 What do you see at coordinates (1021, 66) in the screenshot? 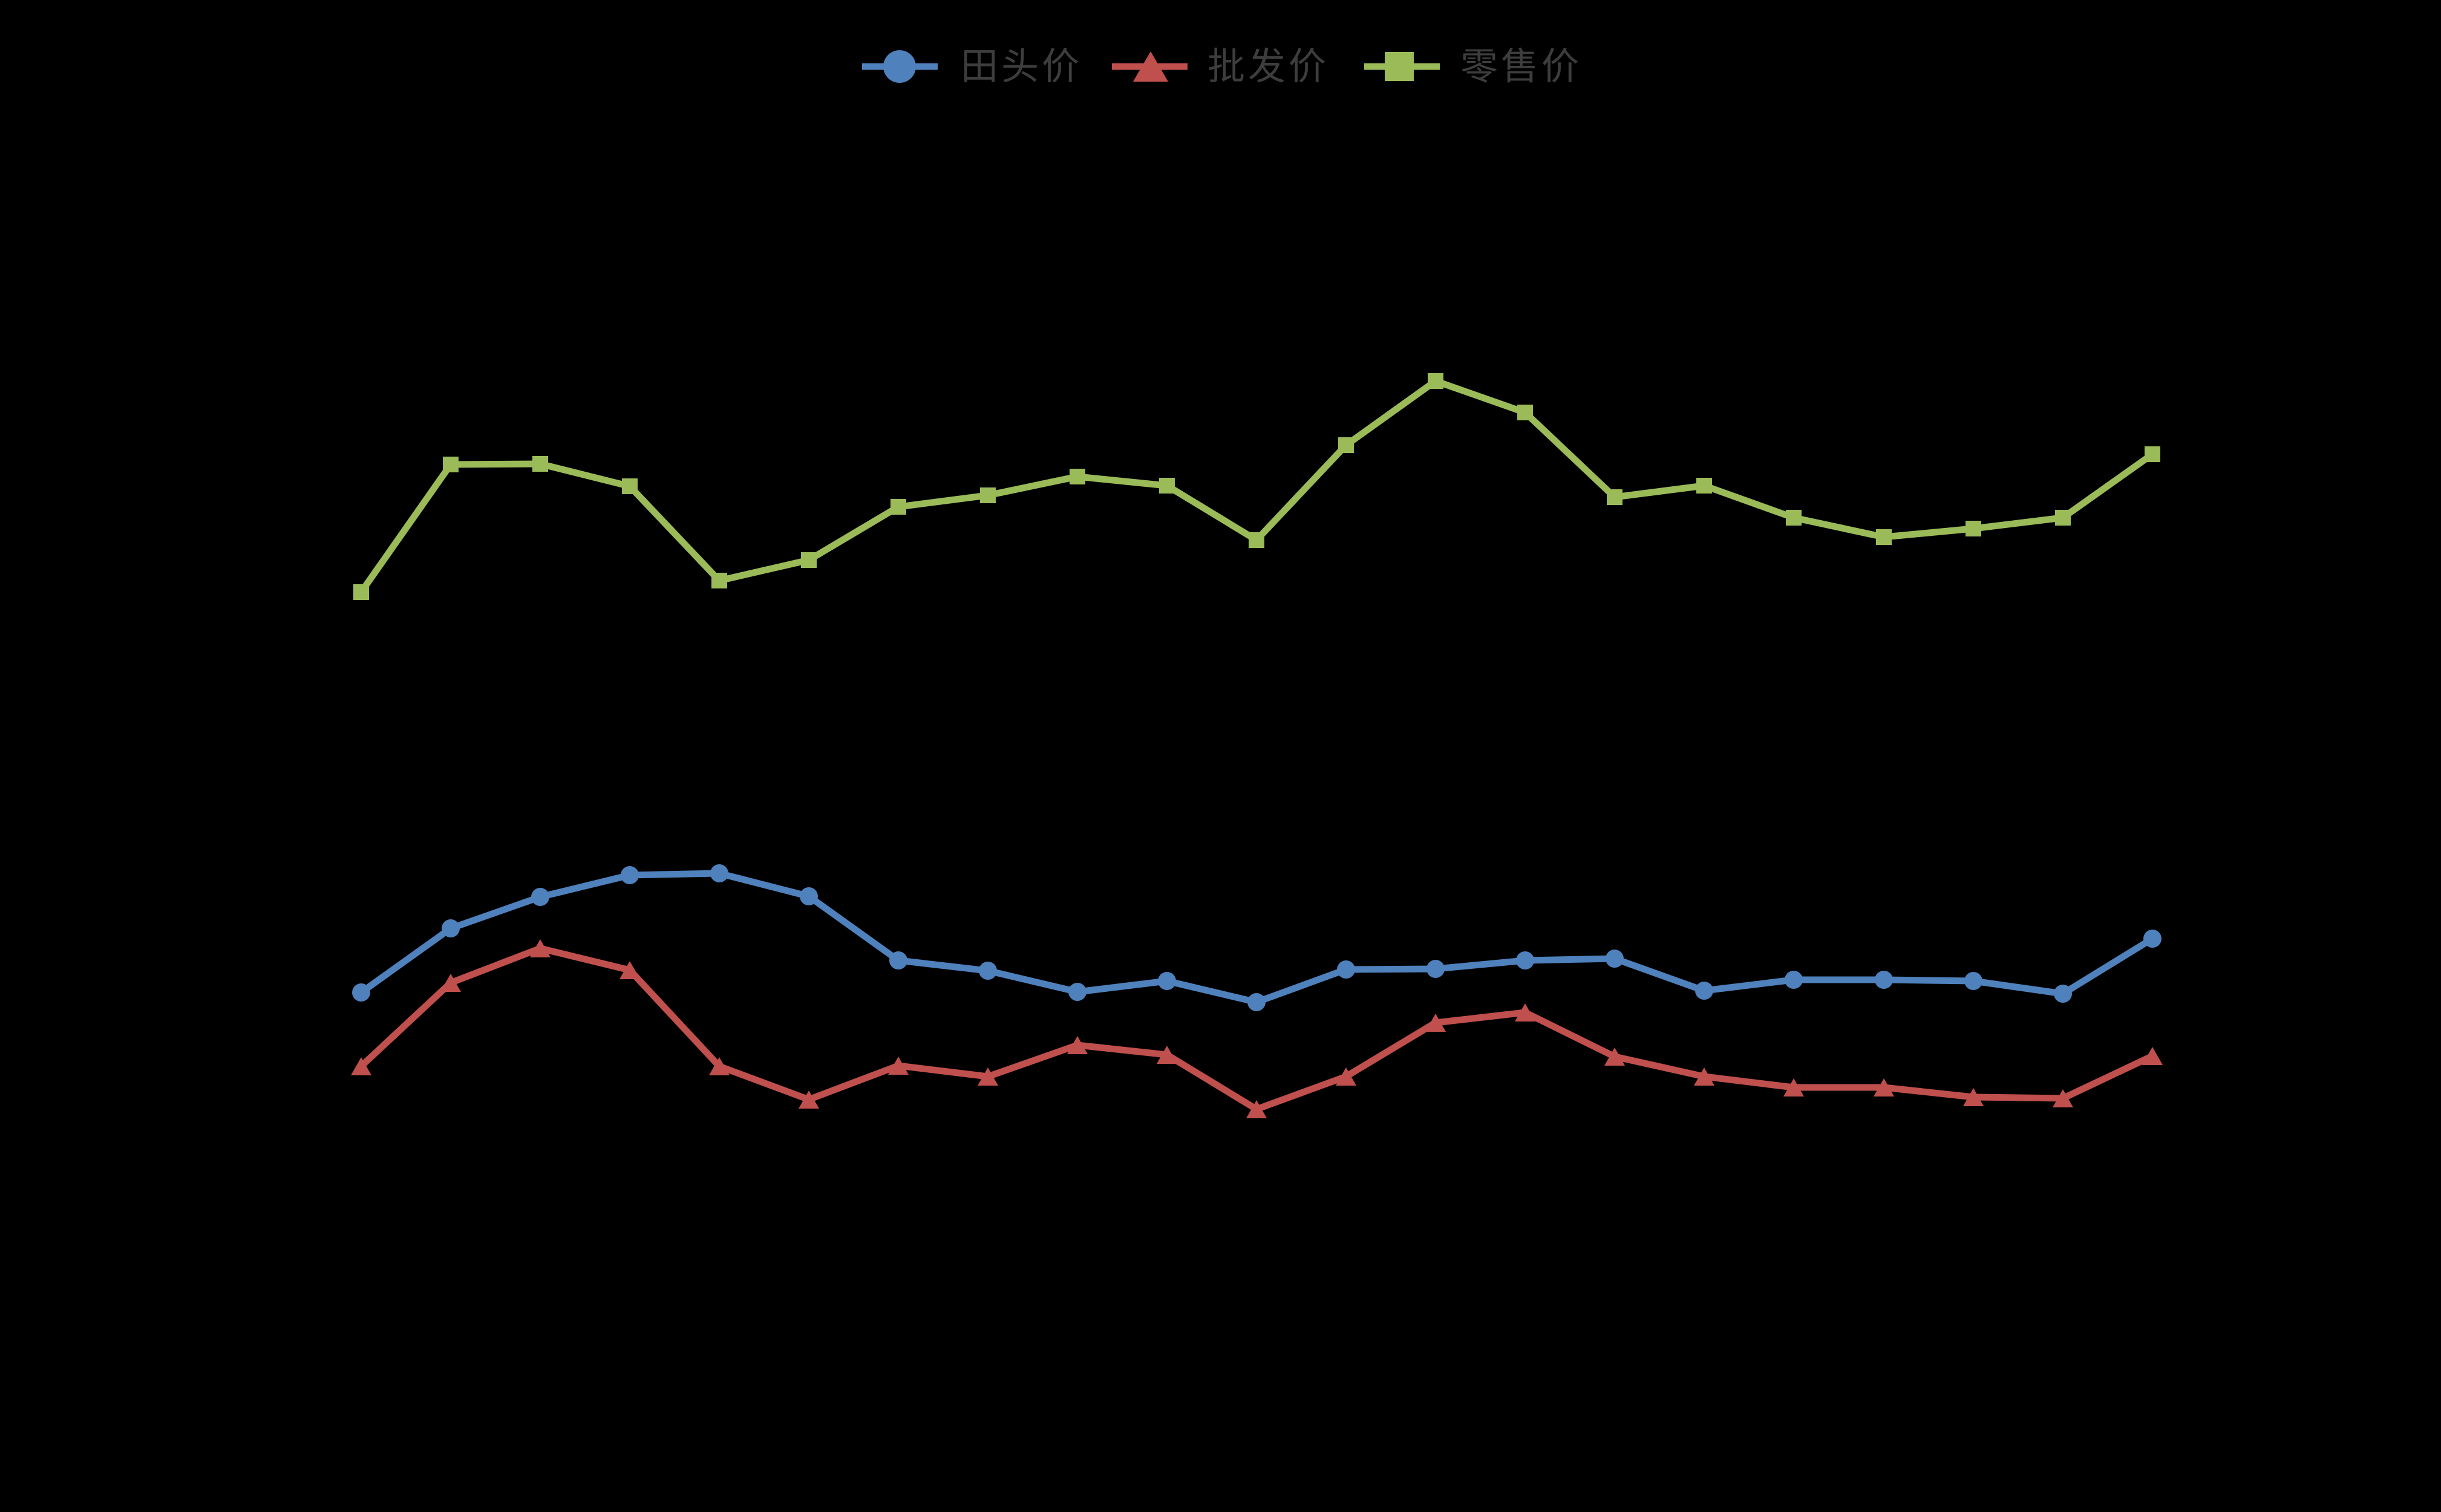
I see `legend-label-farmgate: 田头价` at bounding box center [1021, 66].